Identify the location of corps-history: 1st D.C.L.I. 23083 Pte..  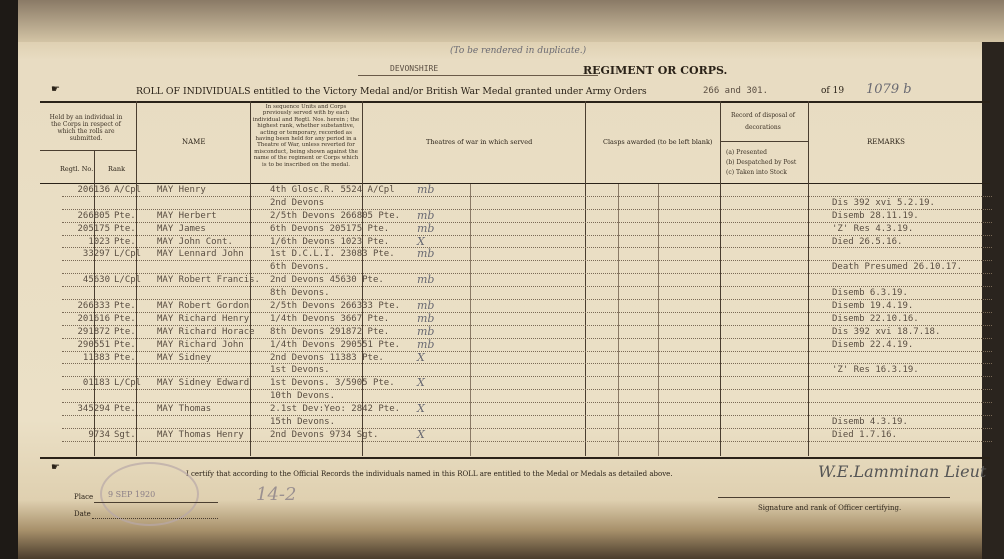
(332, 254).